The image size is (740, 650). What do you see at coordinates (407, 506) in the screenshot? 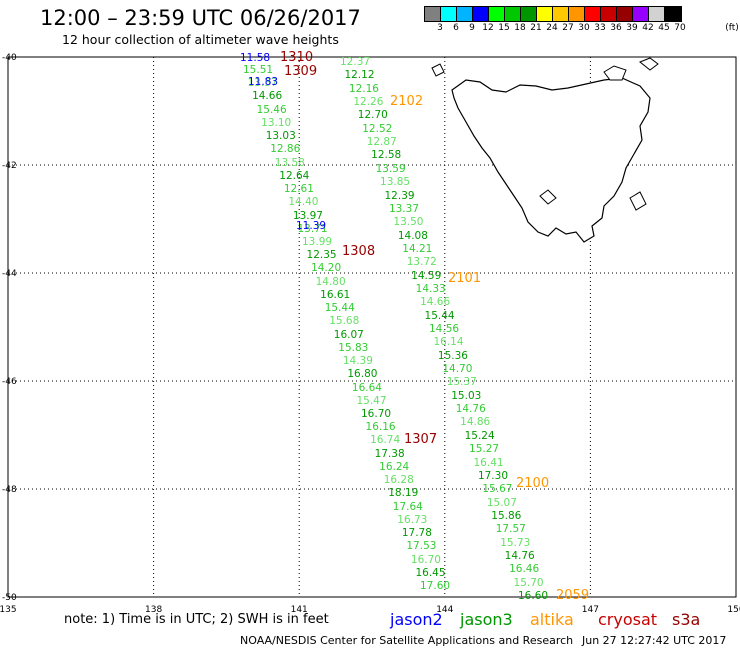
I see `swh-value-label: 17.64` at bounding box center [407, 506].